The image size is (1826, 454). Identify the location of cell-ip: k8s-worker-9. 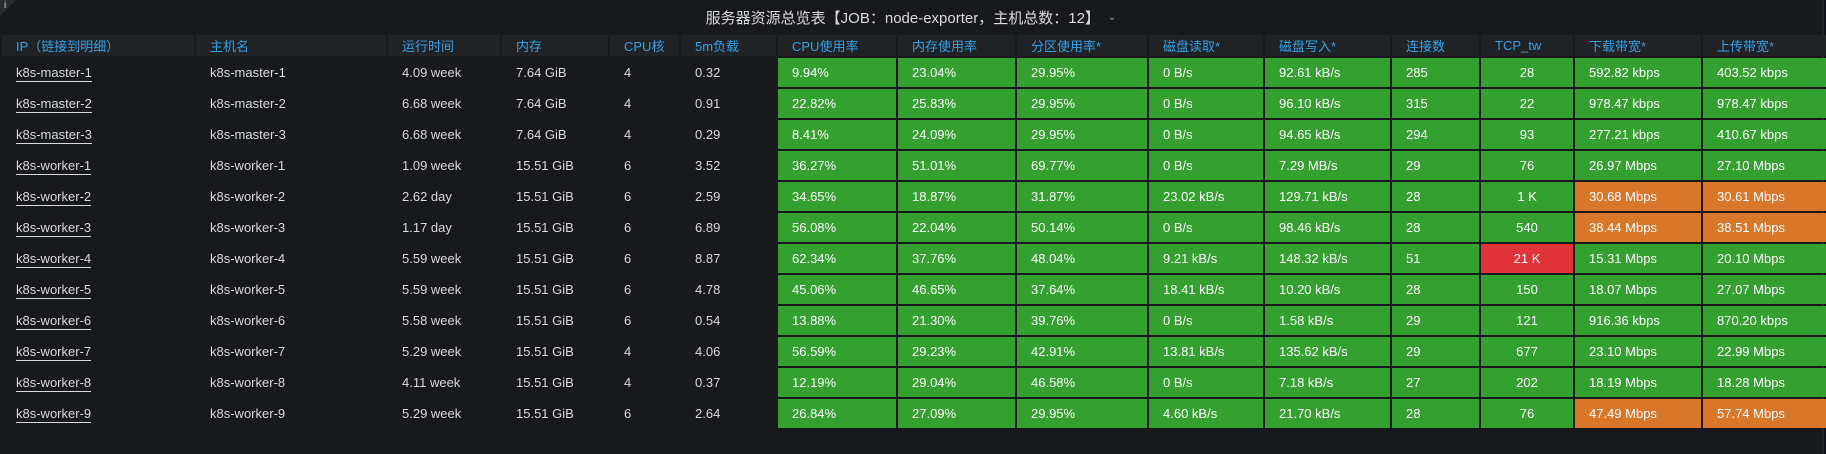
(98, 413).